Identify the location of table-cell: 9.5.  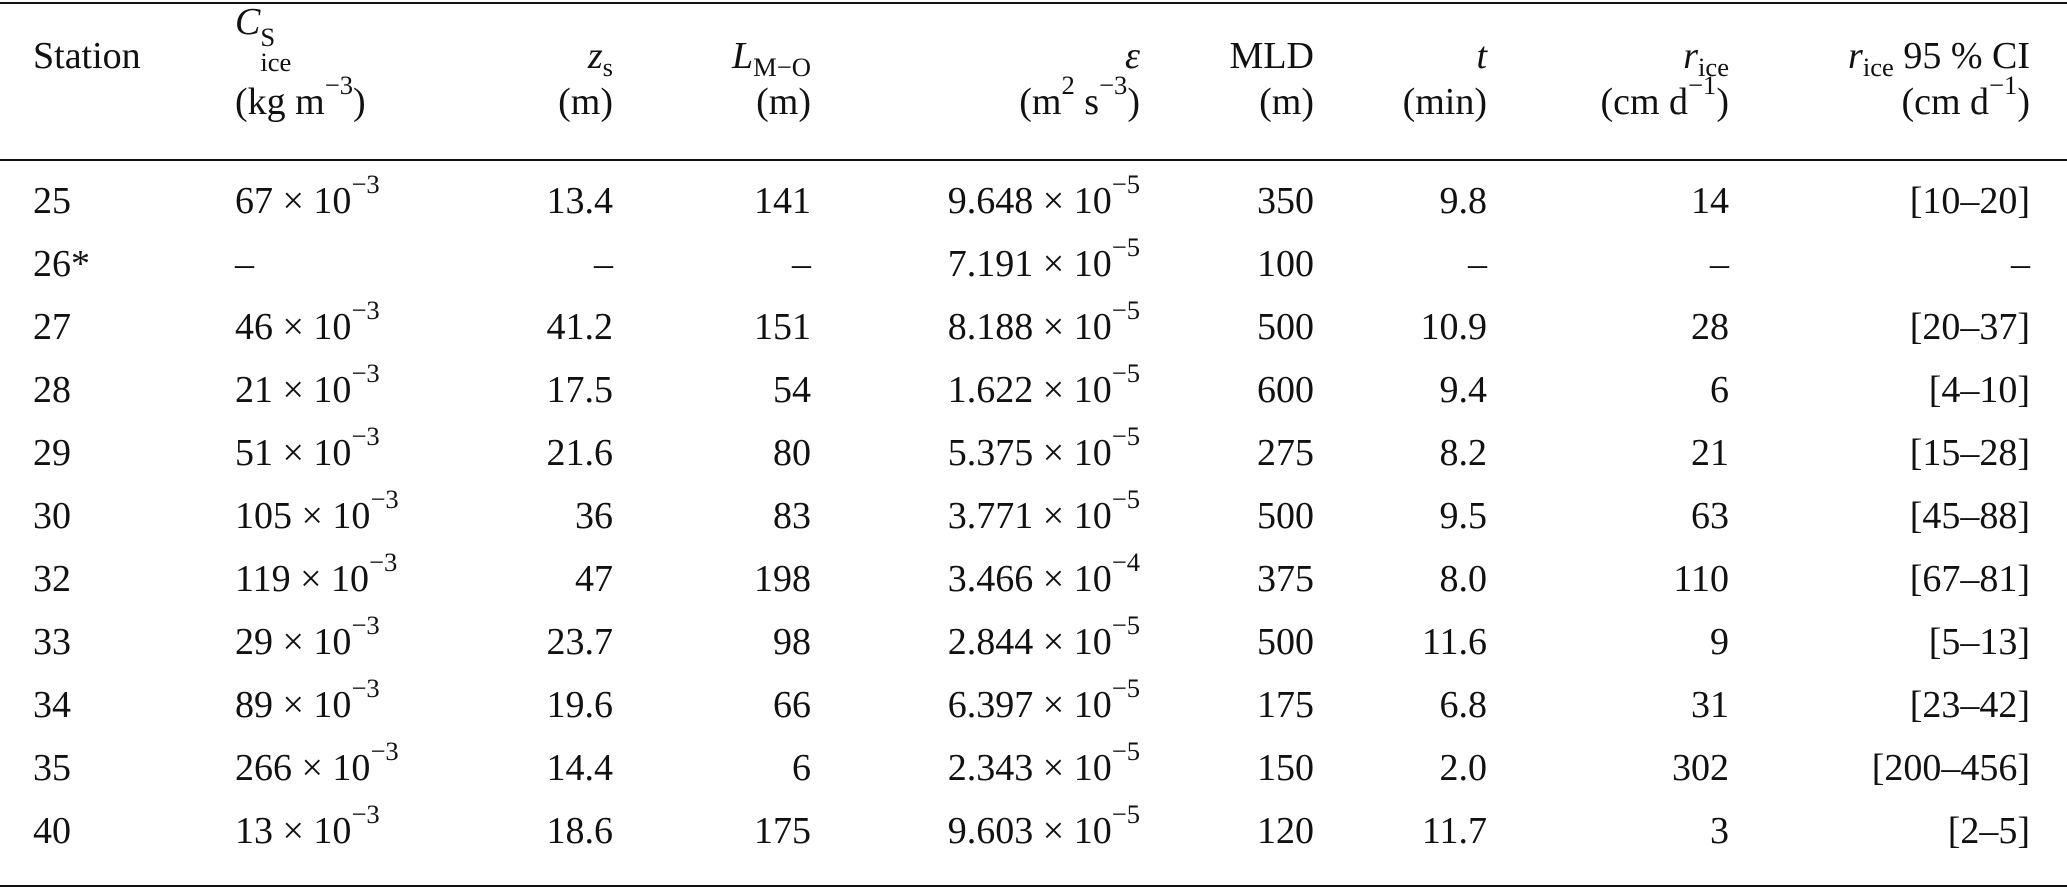
(1463, 515).